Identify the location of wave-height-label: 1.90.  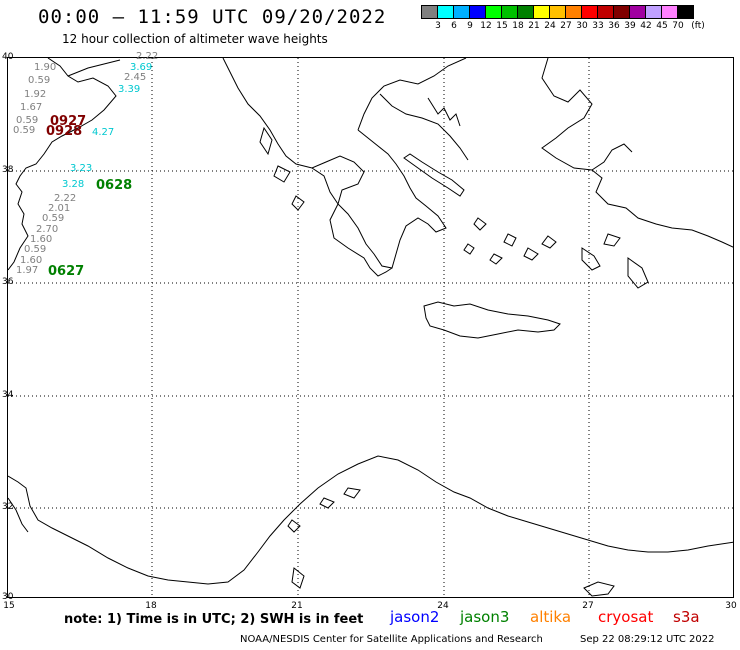
(45, 67).